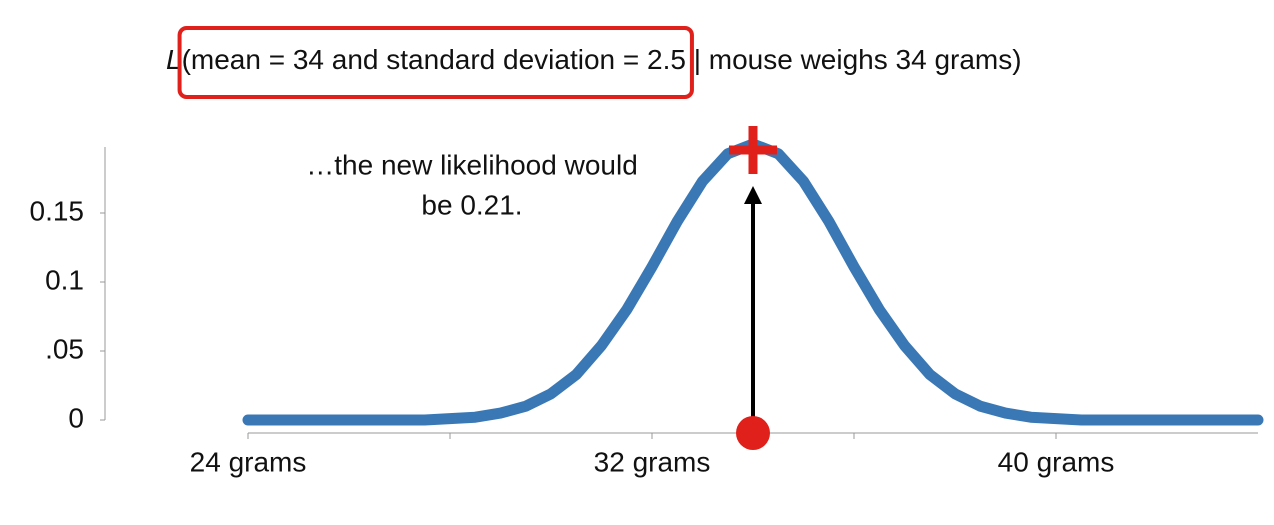 This screenshot has width=1274, height=525. What do you see at coordinates (753, 195) in the screenshot?
I see `arrow-head` at bounding box center [753, 195].